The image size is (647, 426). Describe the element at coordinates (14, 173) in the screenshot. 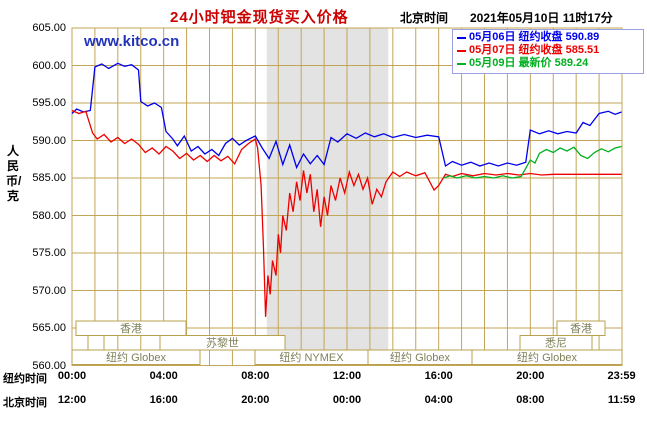

I see `y-axis-unit-label: 人民币/克` at that location.